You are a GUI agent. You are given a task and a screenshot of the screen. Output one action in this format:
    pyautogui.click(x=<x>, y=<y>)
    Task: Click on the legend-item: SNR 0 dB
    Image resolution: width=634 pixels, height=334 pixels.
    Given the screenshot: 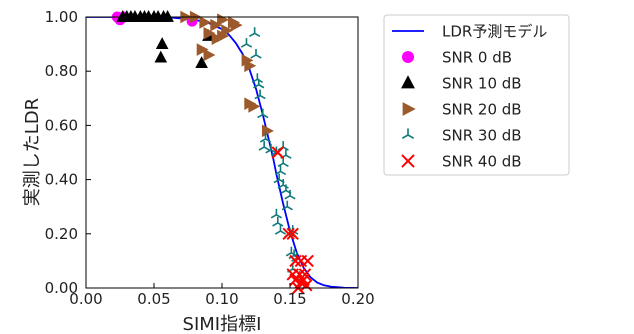 What is the action you would take?
    pyautogui.click(x=456, y=58)
    